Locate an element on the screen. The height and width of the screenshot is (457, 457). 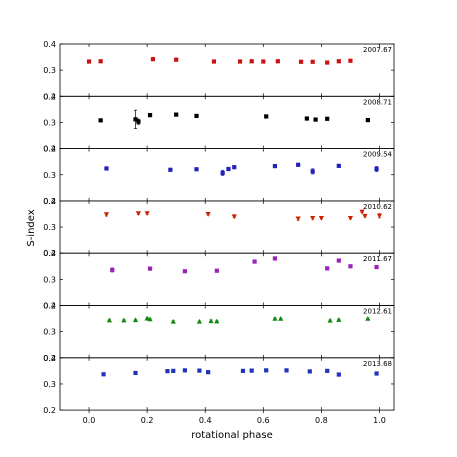
panel-label: 2007.67 is located at coordinates (377, 50).